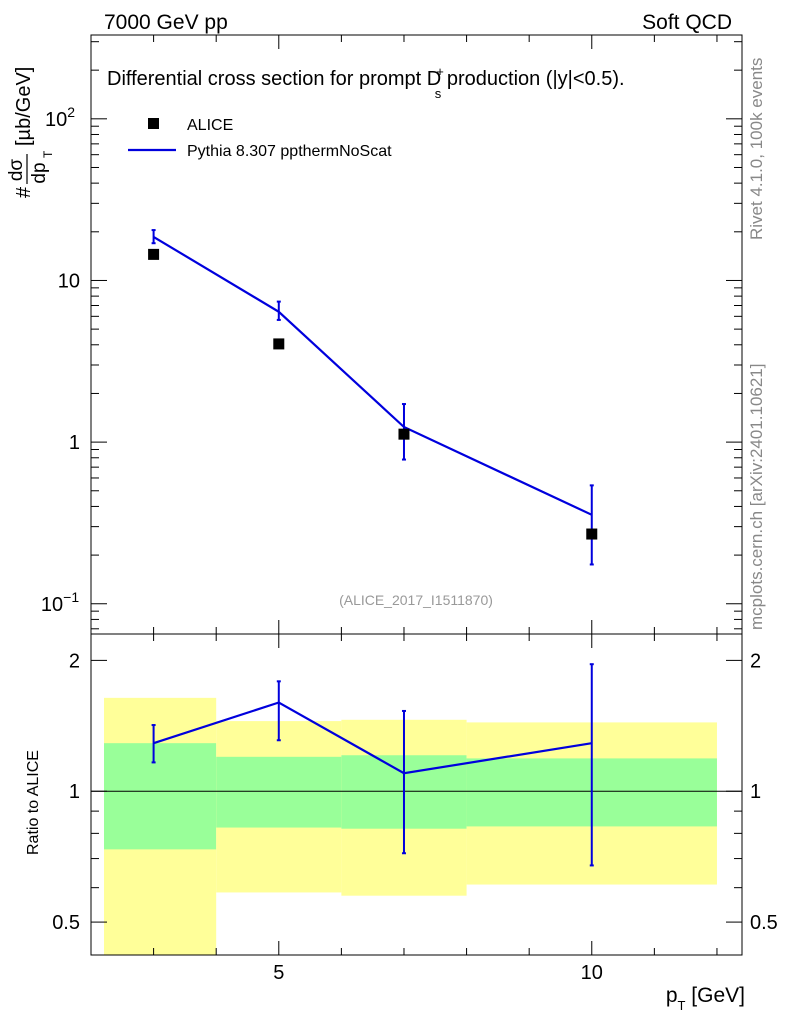 The image size is (786, 1024). I want to click on main-y-axis-label: # dσ dp T [µb/GeV], so click(30, 132).